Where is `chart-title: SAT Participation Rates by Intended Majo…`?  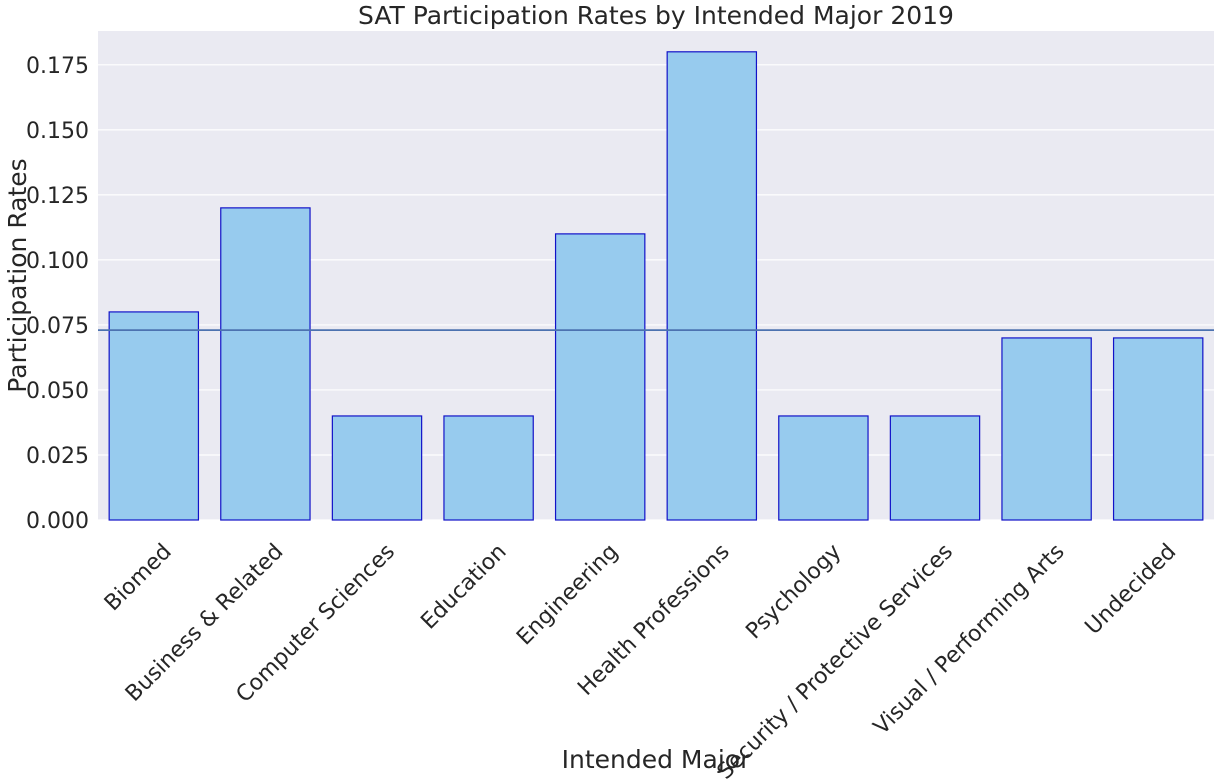
chart-title: SAT Participation Rates by Intended Majo… is located at coordinates (656, 15).